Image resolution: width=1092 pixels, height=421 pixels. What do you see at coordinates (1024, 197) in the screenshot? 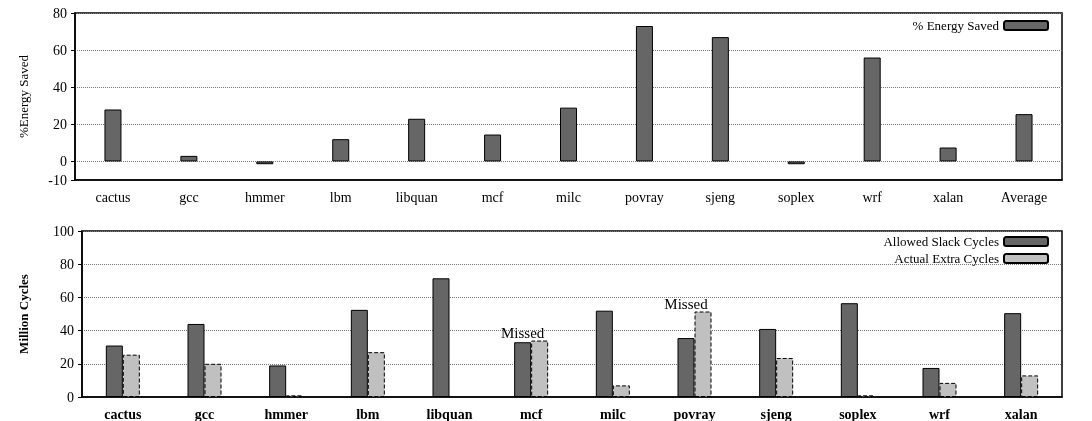
I see `x-tick-label: Average` at bounding box center [1024, 197].